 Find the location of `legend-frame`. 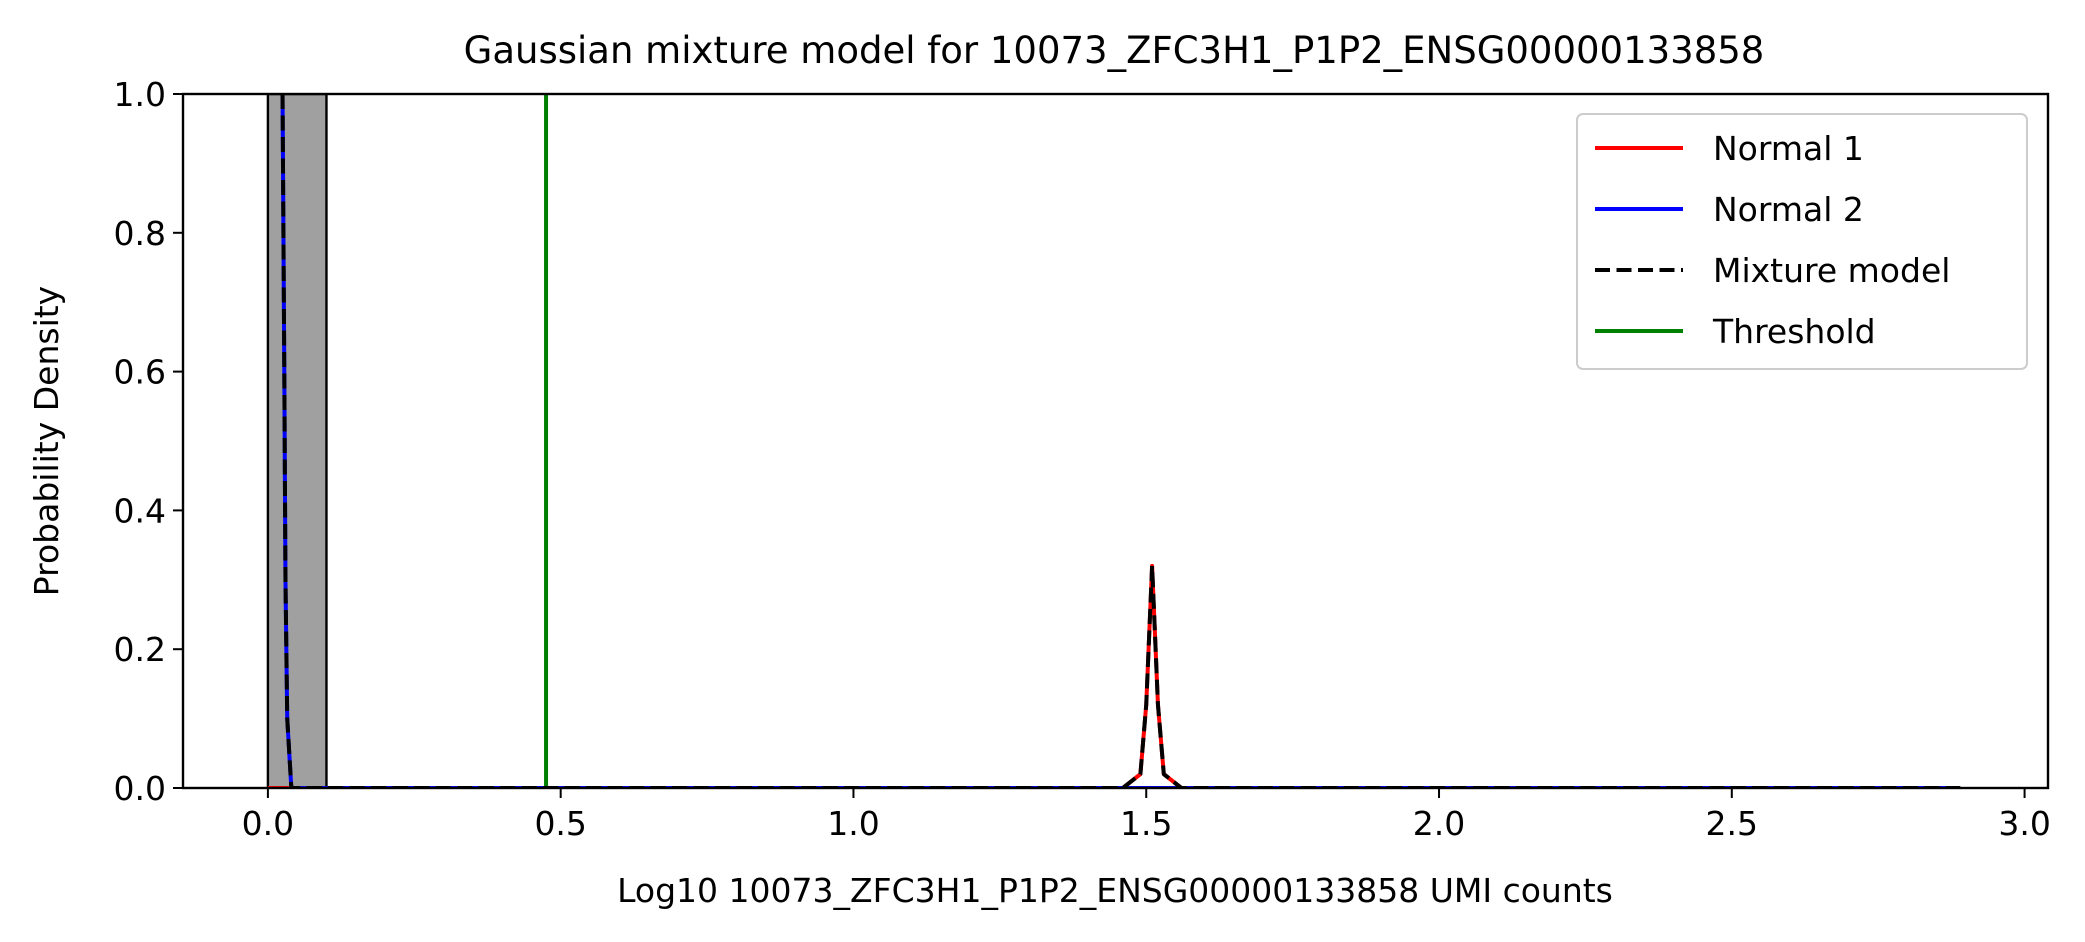

legend-frame is located at coordinates (1802, 241).